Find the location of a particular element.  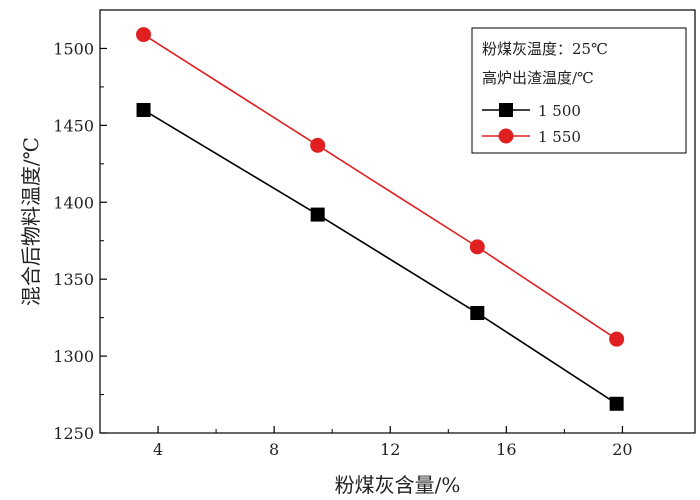

legend-header-powder-temp: 粉煤灰温度：25℃ is located at coordinates (545, 49).